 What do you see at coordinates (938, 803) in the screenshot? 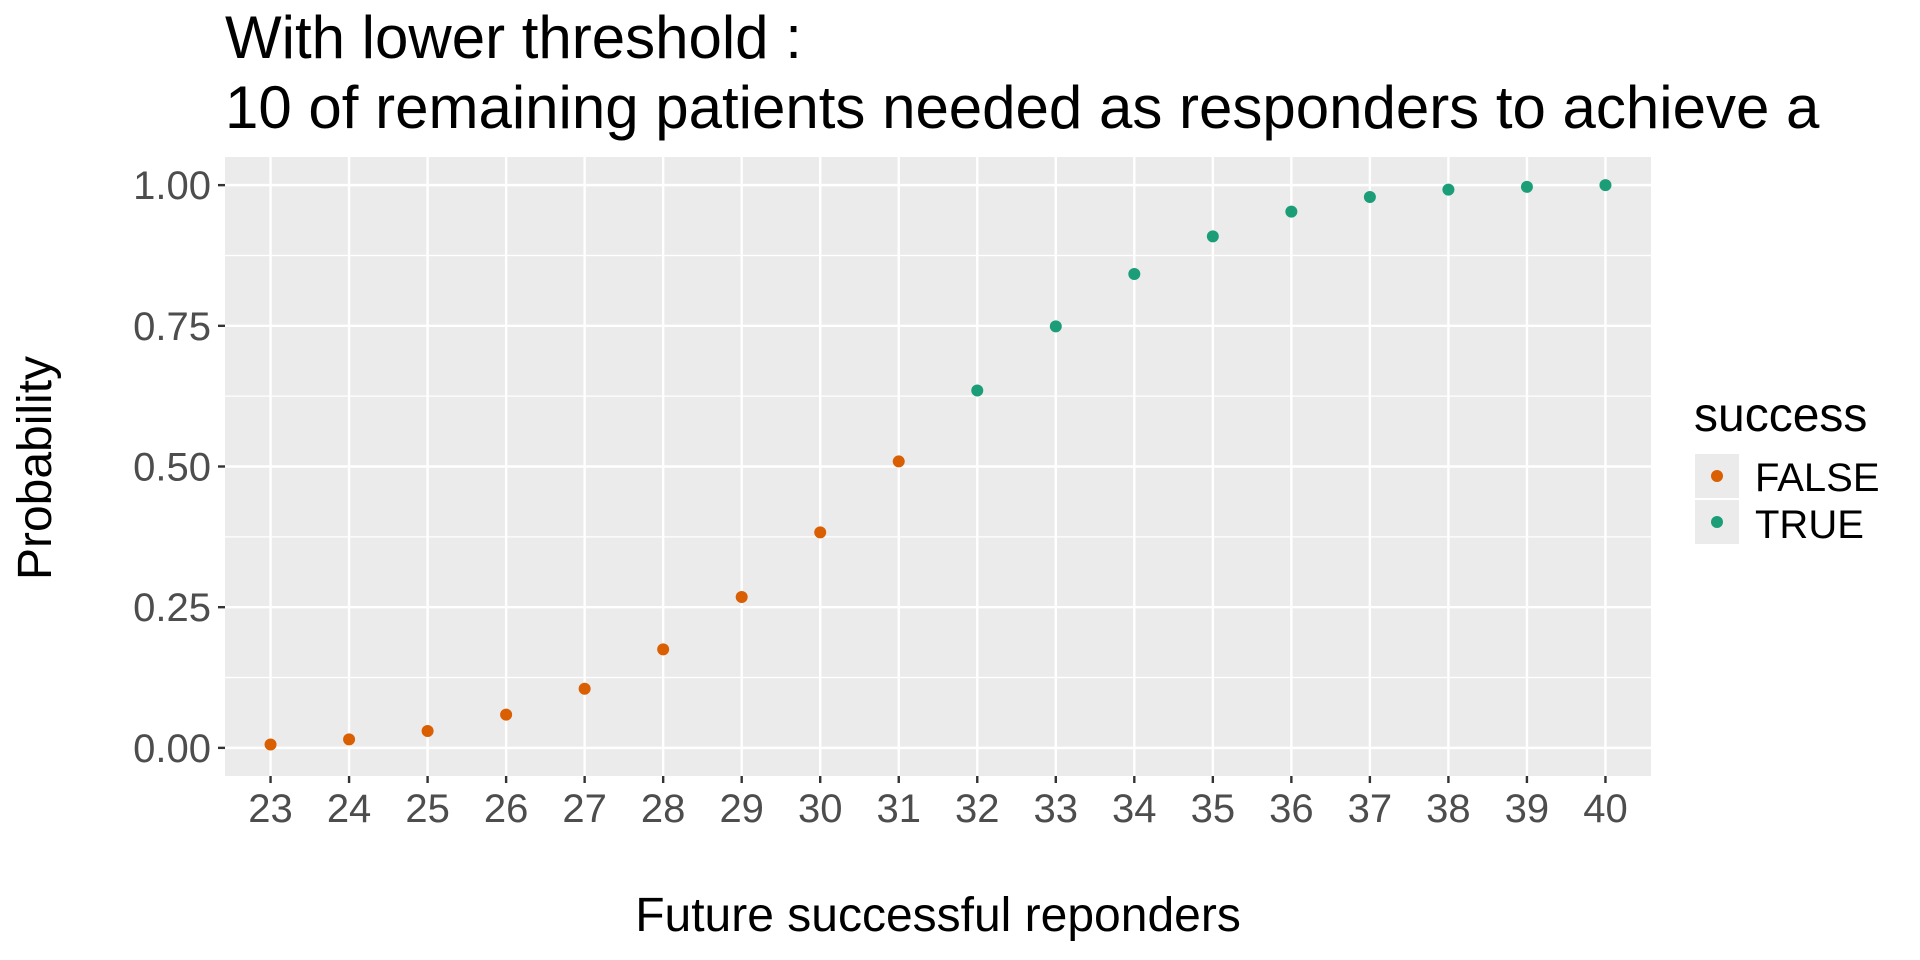
I see `x-axis: 23 24 25 26 27 28 29 30 31 32 33 34 35 36 37 38 39 40` at bounding box center [938, 803].